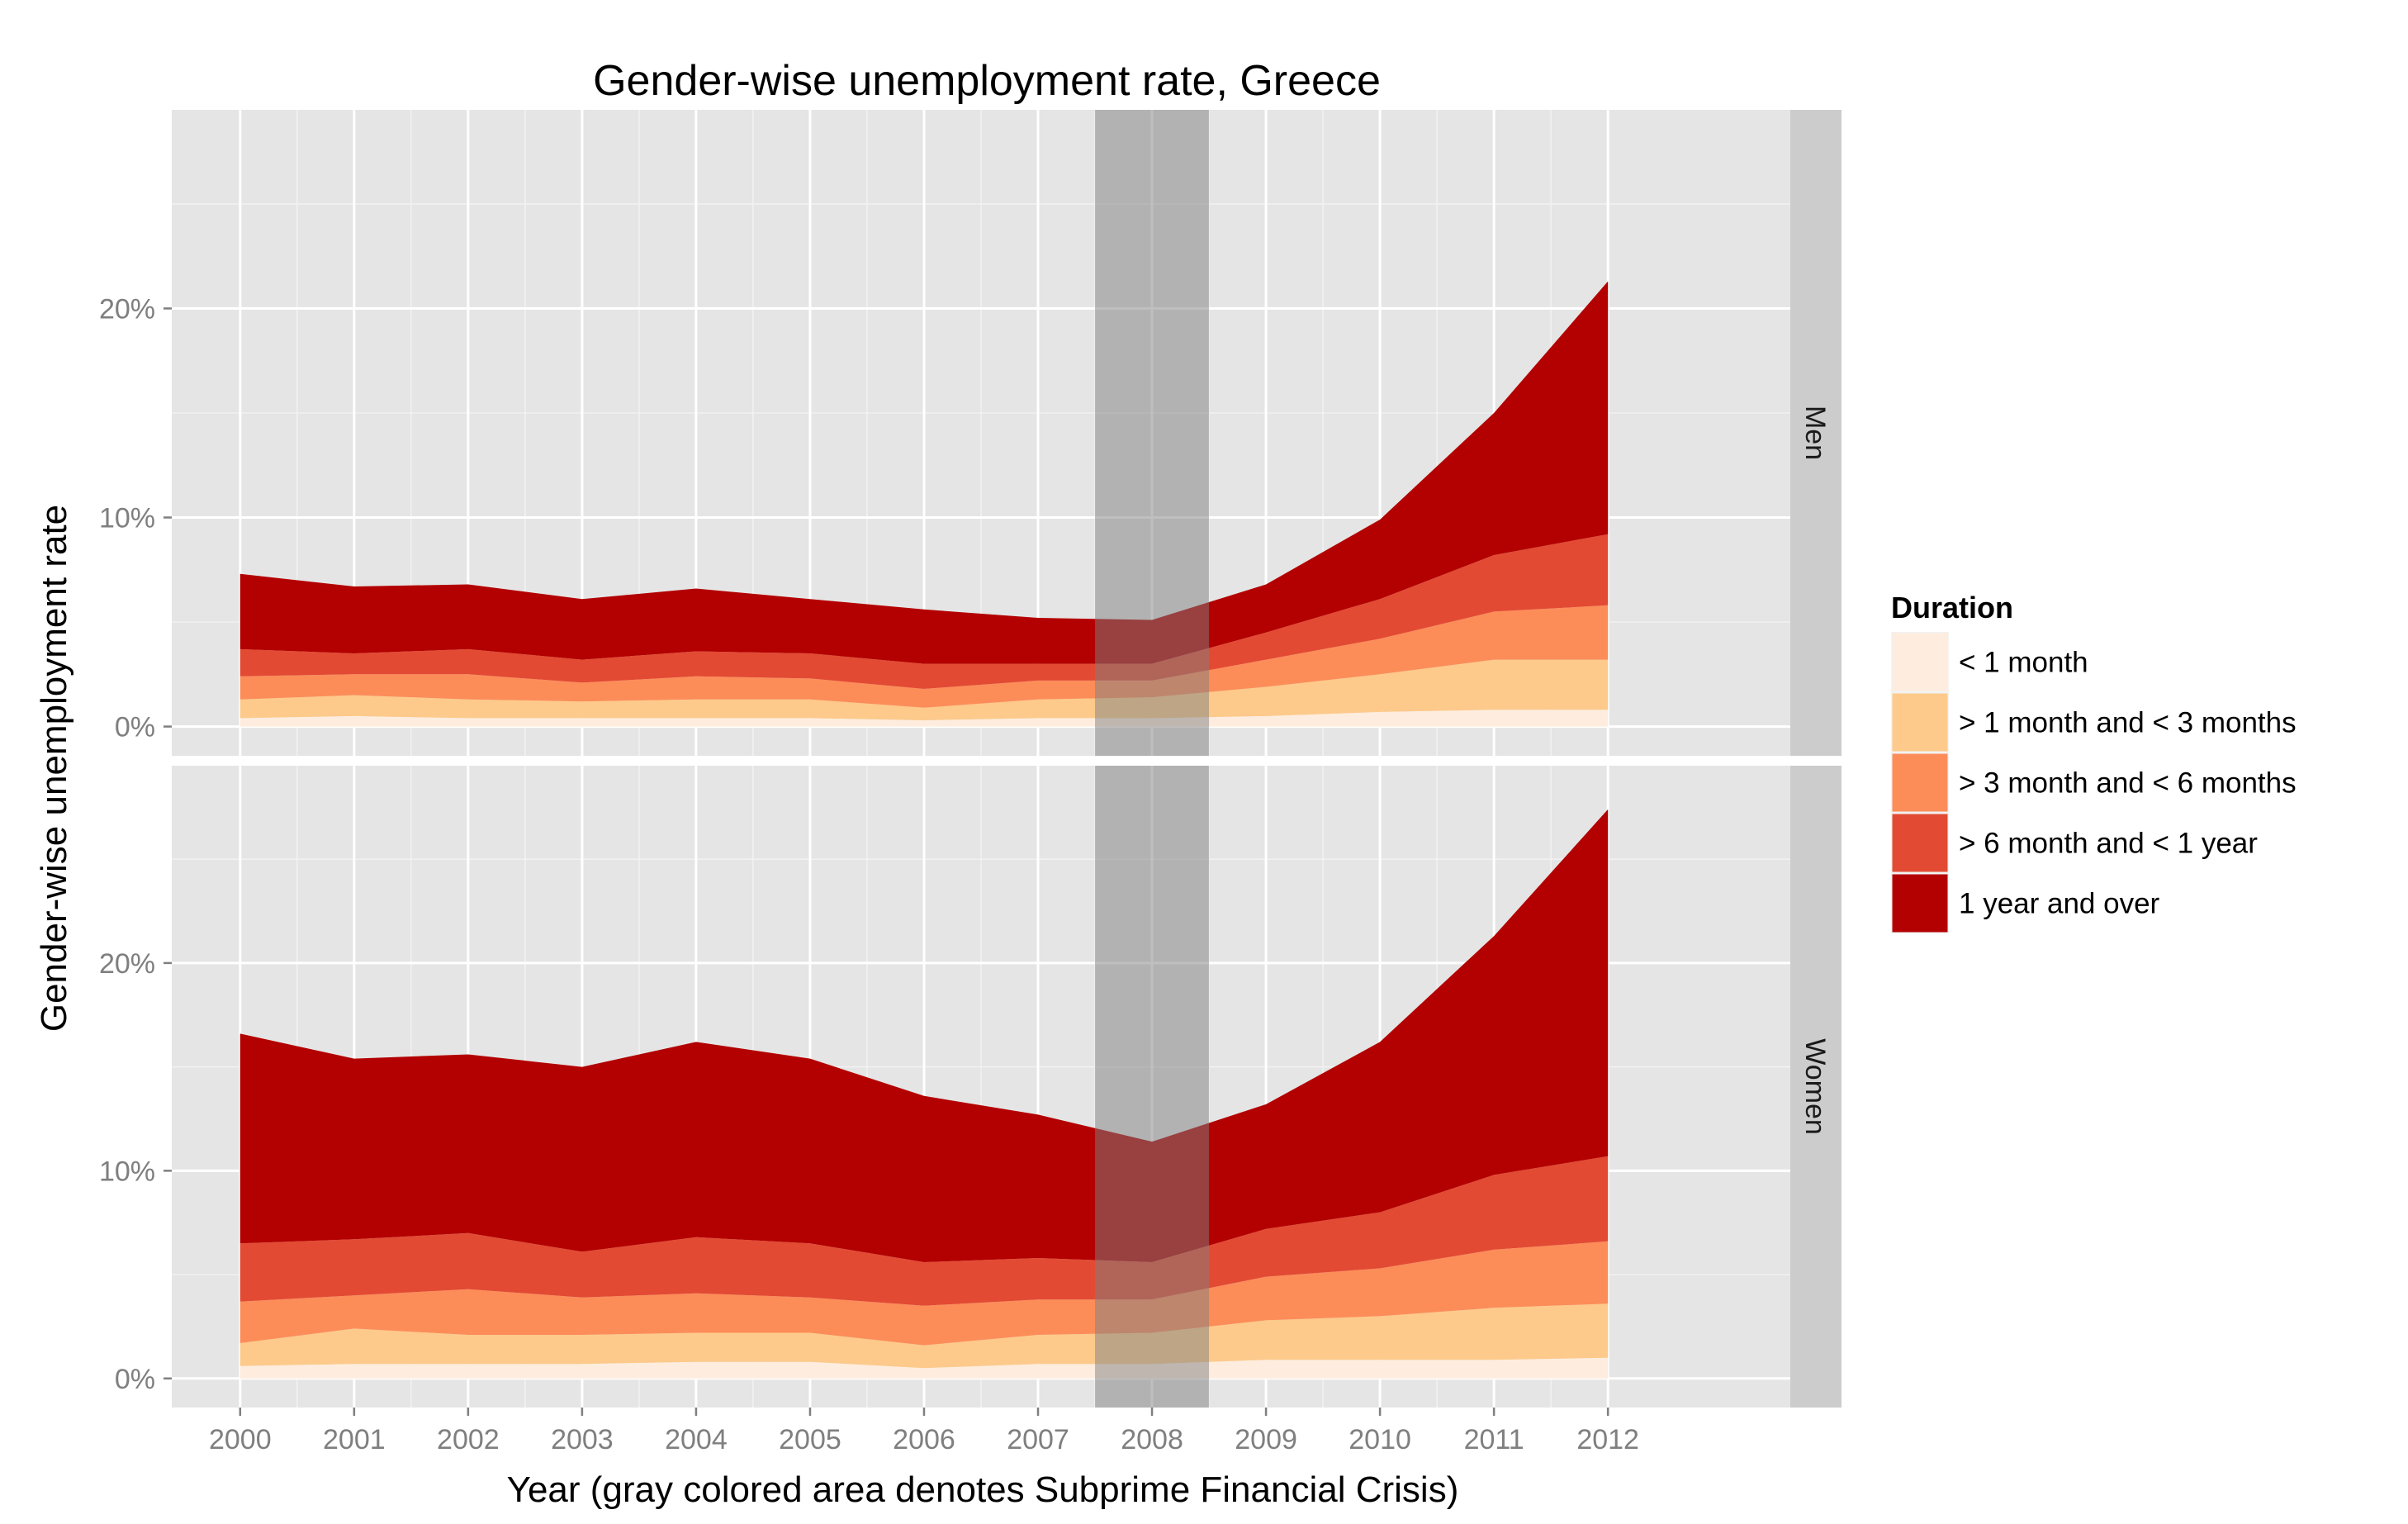 The image size is (2408, 1524). What do you see at coordinates (987, 81) in the screenshot?
I see `chart-title: Gender-wise unemployment rate, Greece` at bounding box center [987, 81].